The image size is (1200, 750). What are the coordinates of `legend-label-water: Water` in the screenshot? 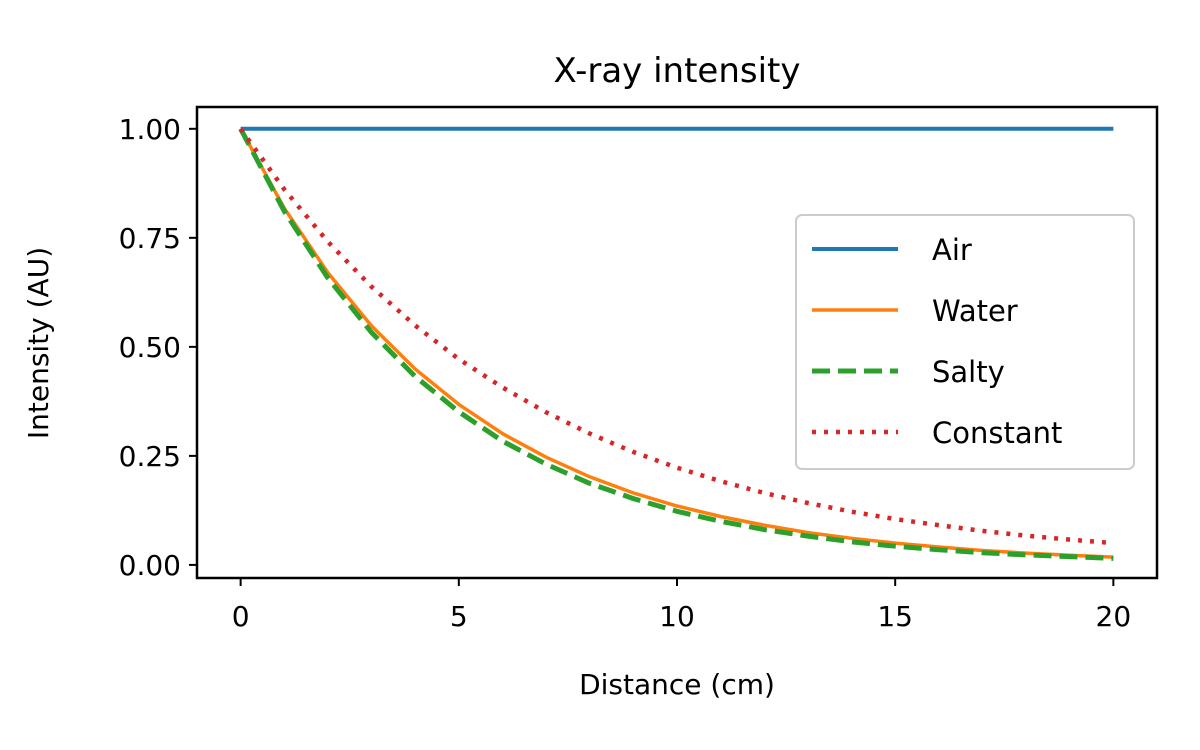 It's located at (975, 311).